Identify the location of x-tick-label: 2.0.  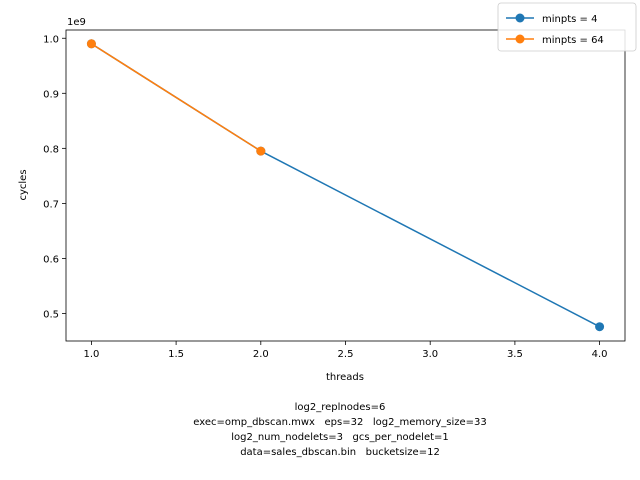
(261, 354).